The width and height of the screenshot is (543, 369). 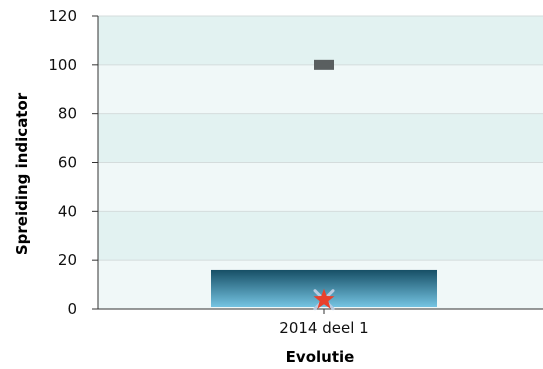 What do you see at coordinates (62, 16) in the screenshot?
I see `y-tick-label: 120` at bounding box center [62, 16].